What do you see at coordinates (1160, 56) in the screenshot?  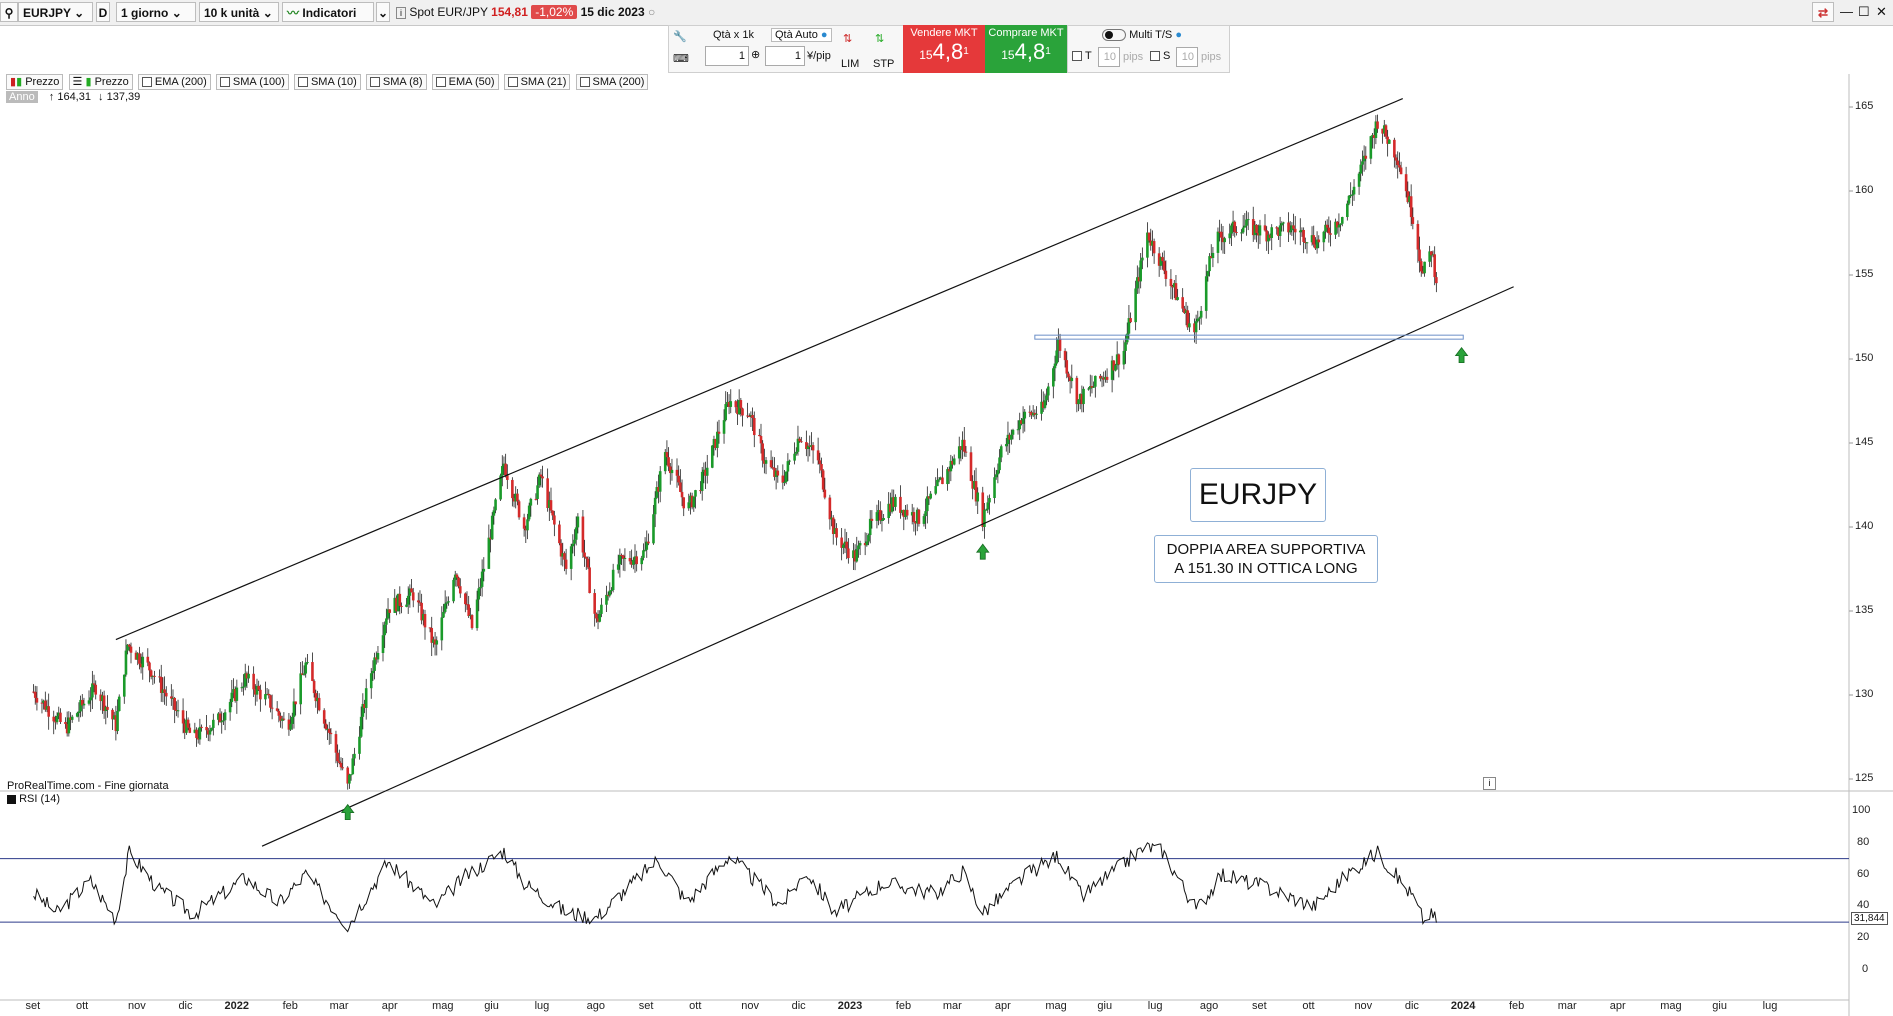 I see `stop-loss-option: S` at bounding box center [1160, 56].